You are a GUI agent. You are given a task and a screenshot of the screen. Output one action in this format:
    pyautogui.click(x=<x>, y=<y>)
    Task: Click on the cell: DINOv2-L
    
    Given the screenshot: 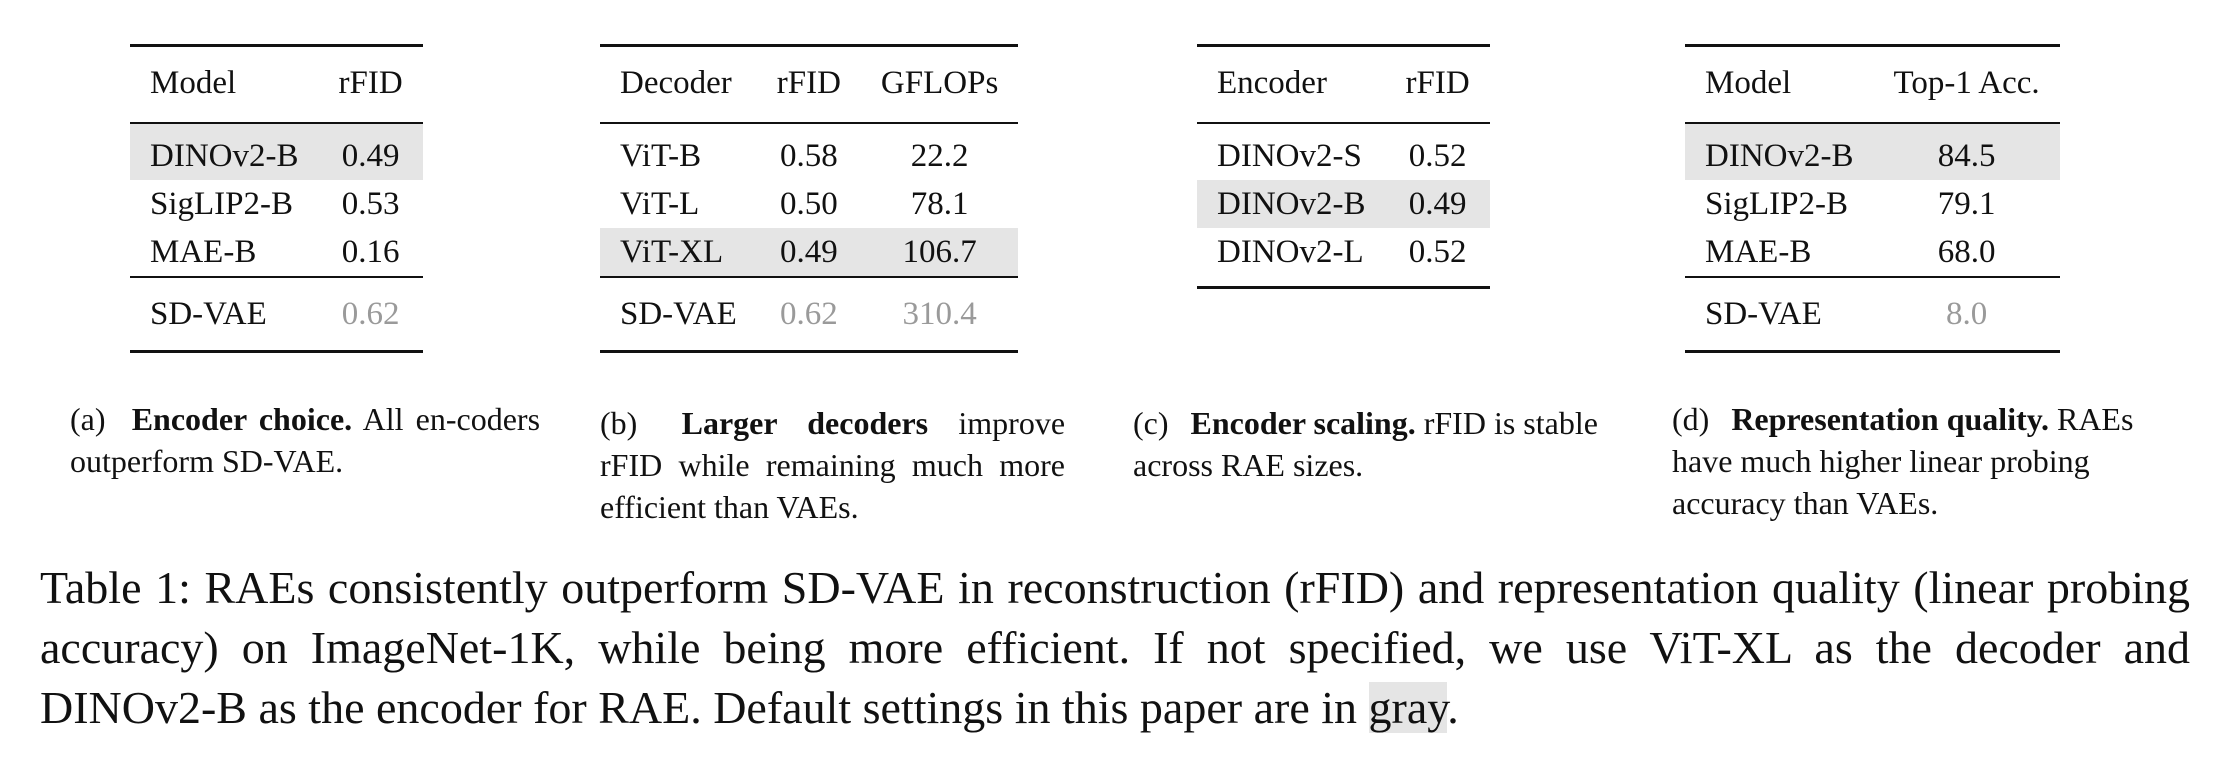 What is the action you would take?
    pyautogui.click(x=1290, y=251)
    